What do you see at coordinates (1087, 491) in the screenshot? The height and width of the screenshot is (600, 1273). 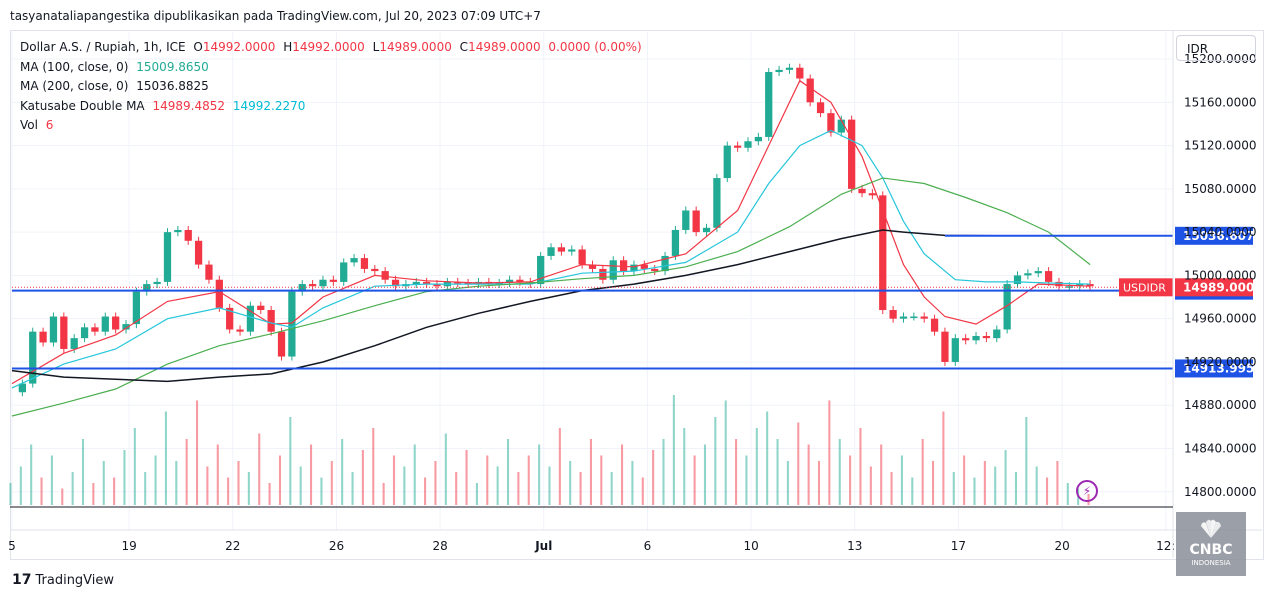 I see `bolt-icon: ⚡` at bounding box center [1087, 491].